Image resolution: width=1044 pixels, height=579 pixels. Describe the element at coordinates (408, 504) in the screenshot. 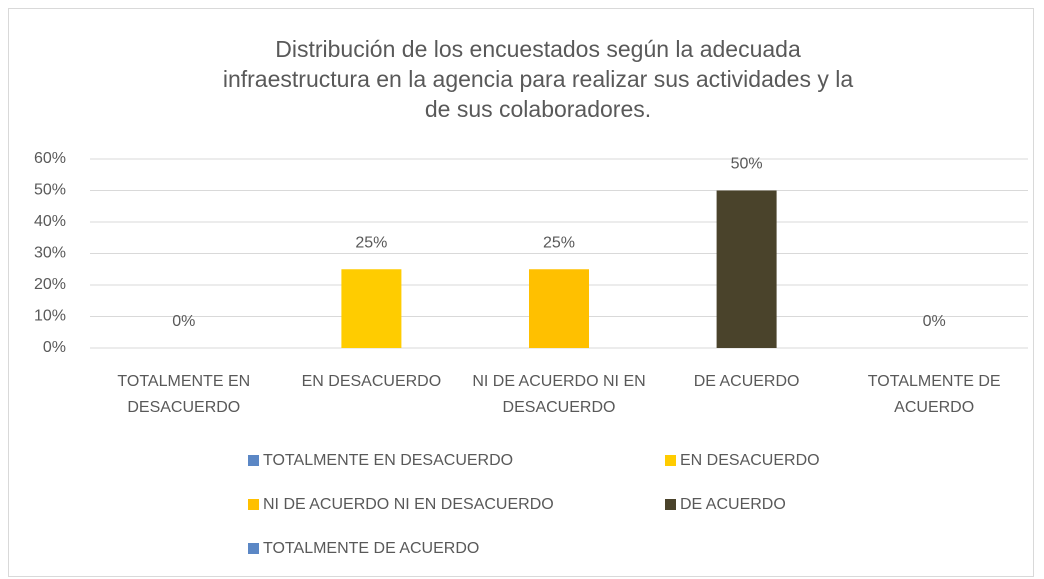

I see `legend-label: NI DE ACUERDO NI EN DESACUERDO` at that location.